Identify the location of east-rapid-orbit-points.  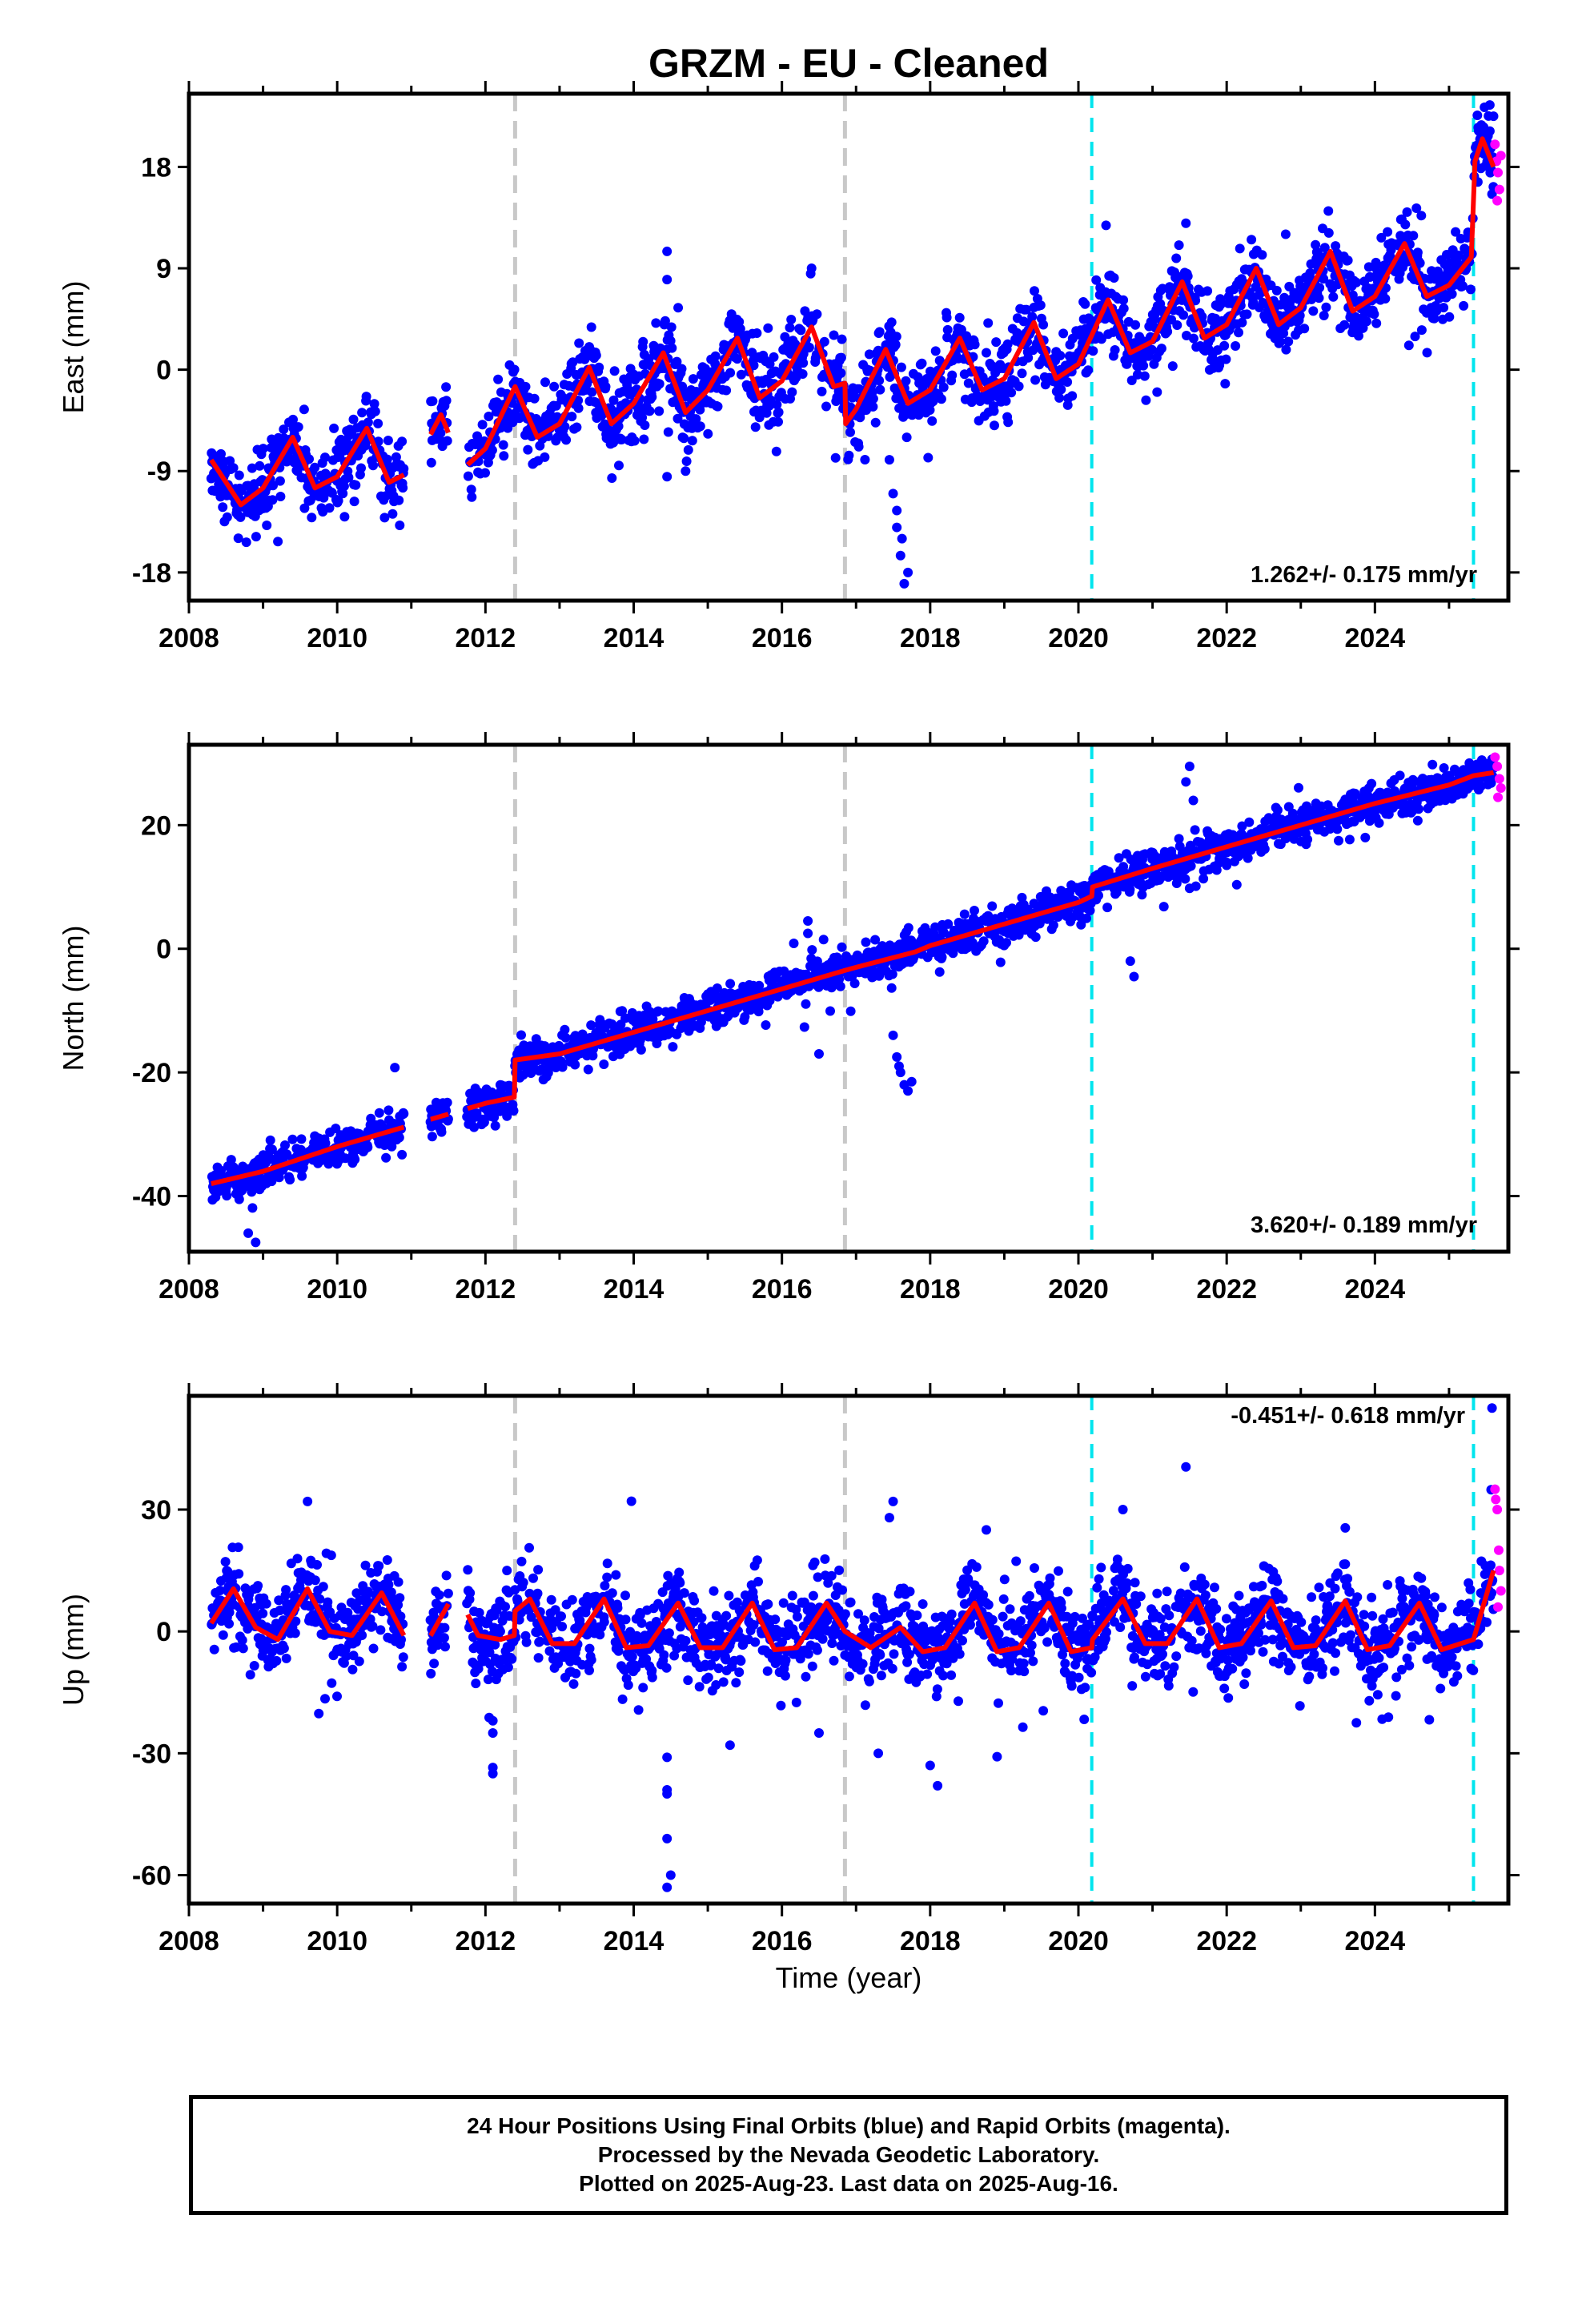
(1498, 172).